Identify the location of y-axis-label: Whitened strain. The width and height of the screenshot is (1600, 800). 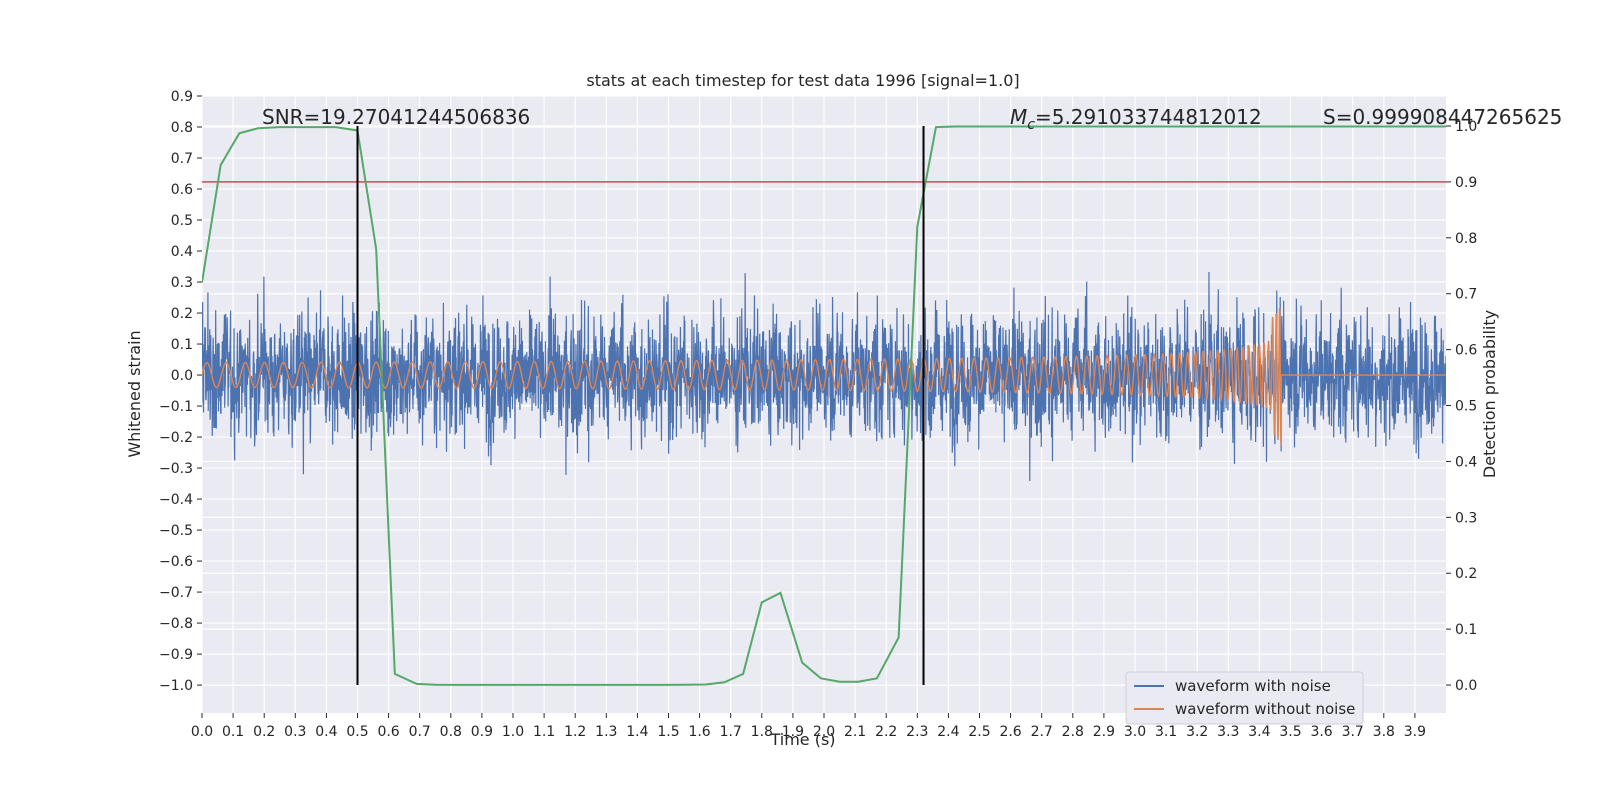
(134, 393).